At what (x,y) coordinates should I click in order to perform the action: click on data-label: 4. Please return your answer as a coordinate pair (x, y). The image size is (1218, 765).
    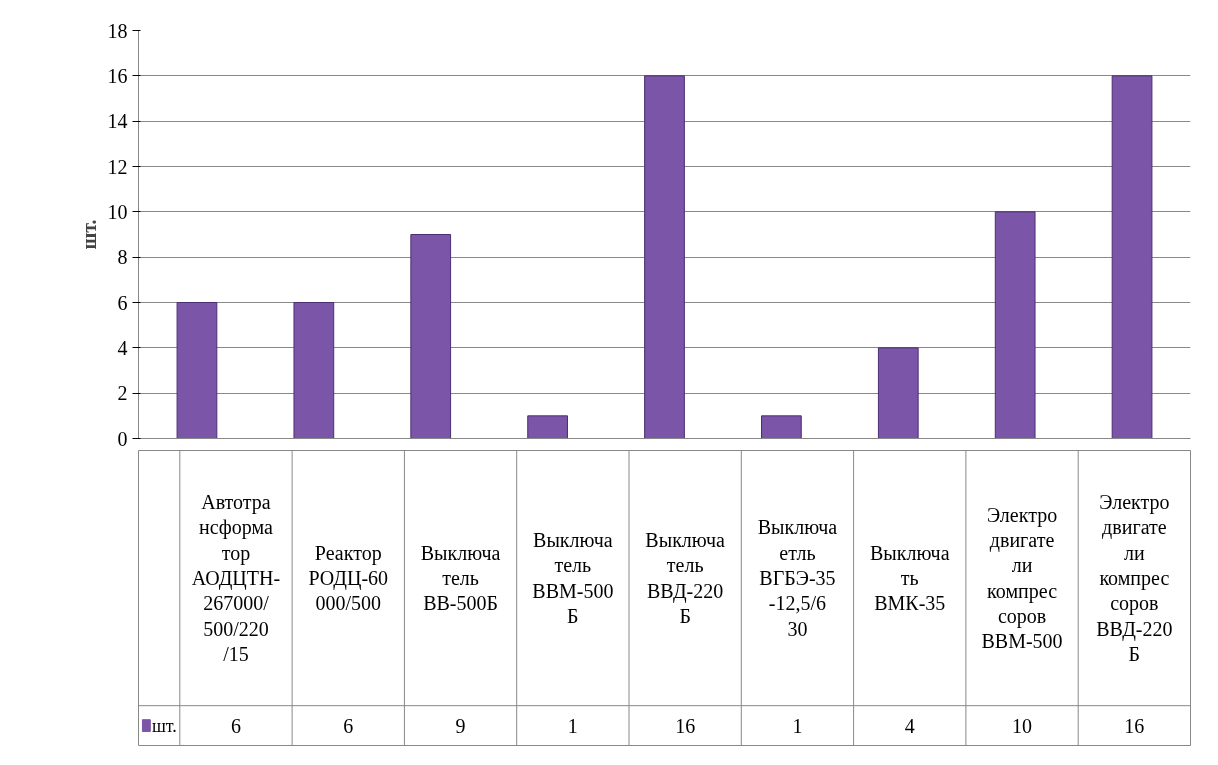
    Looking at the image, I should click on (909, 725).